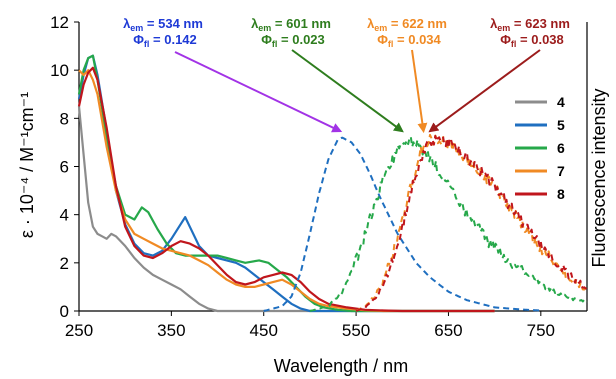 The image size is (616, 379). Describe the element at coordinates (173, 23) in the screenshot. I see `lambda-value: = 534 nm` at that location.